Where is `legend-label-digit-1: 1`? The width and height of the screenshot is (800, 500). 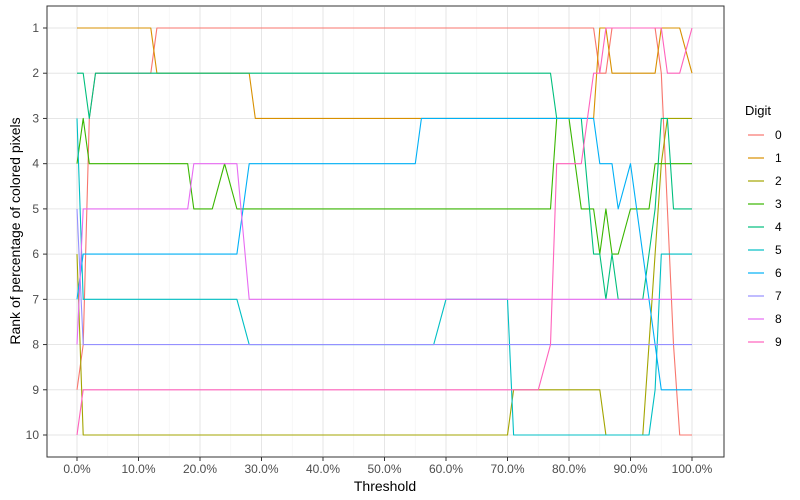
legend-label-digit-1: 1 is located at coordinates (778, 158).